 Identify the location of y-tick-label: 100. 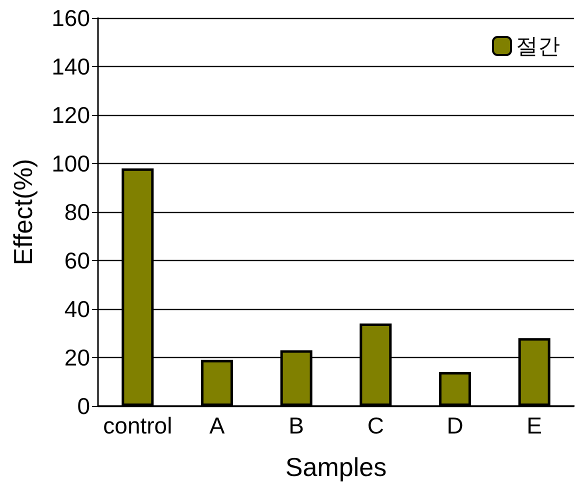
(71, 163).